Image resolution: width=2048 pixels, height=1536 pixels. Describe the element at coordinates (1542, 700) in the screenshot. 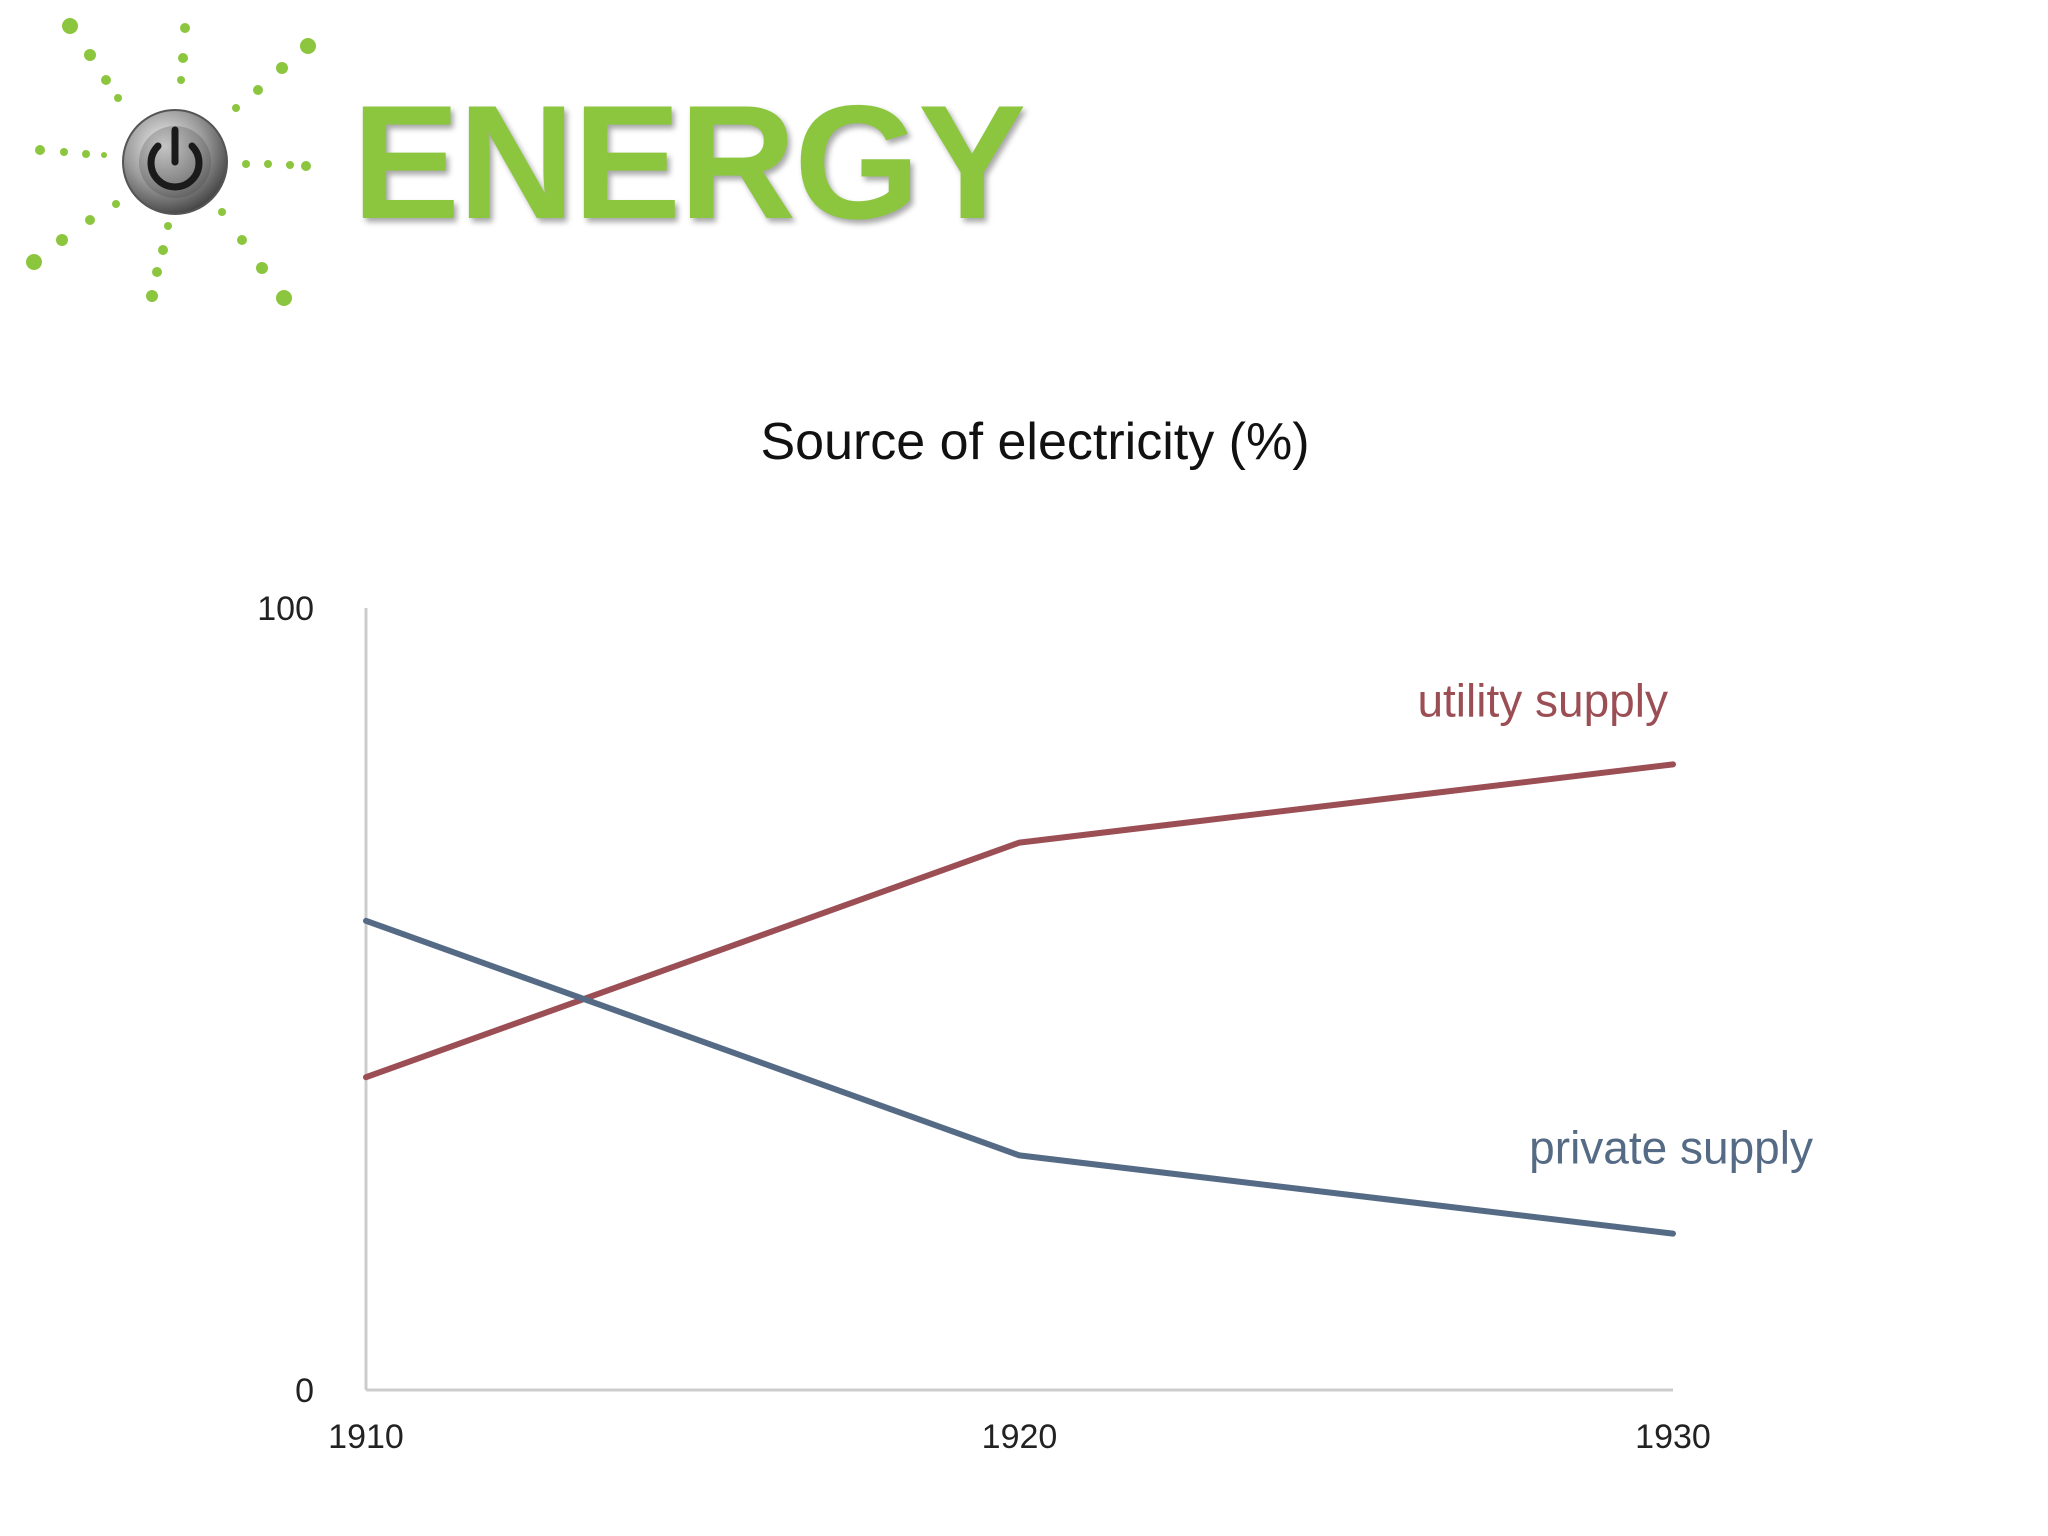

I see `series-label-utility-supply: utility supply` at that location.